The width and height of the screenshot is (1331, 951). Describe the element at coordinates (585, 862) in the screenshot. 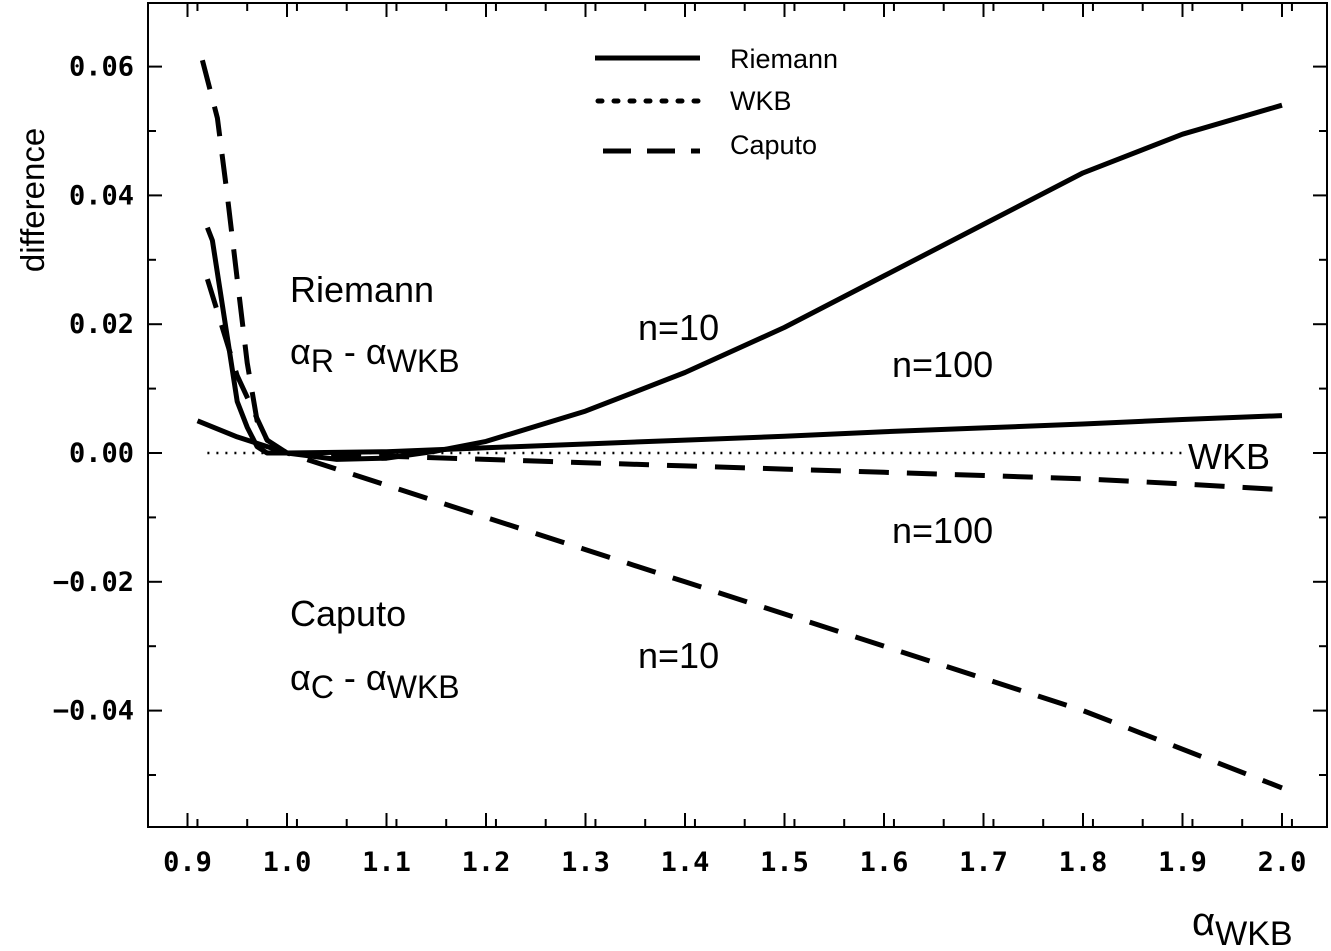

I see `x-tick-label: 1.3` at that location.